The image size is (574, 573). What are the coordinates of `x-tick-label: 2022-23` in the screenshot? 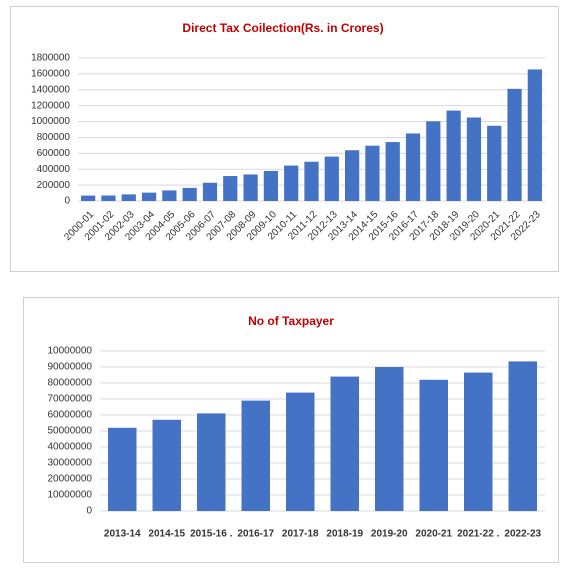 It's located at (522, 534).